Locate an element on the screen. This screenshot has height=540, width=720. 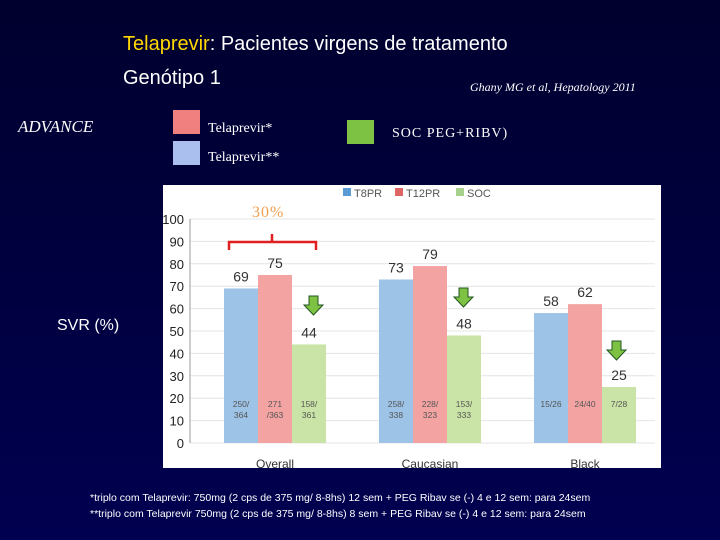
y-tick-label: 60 is located at coordinates (177, 309).